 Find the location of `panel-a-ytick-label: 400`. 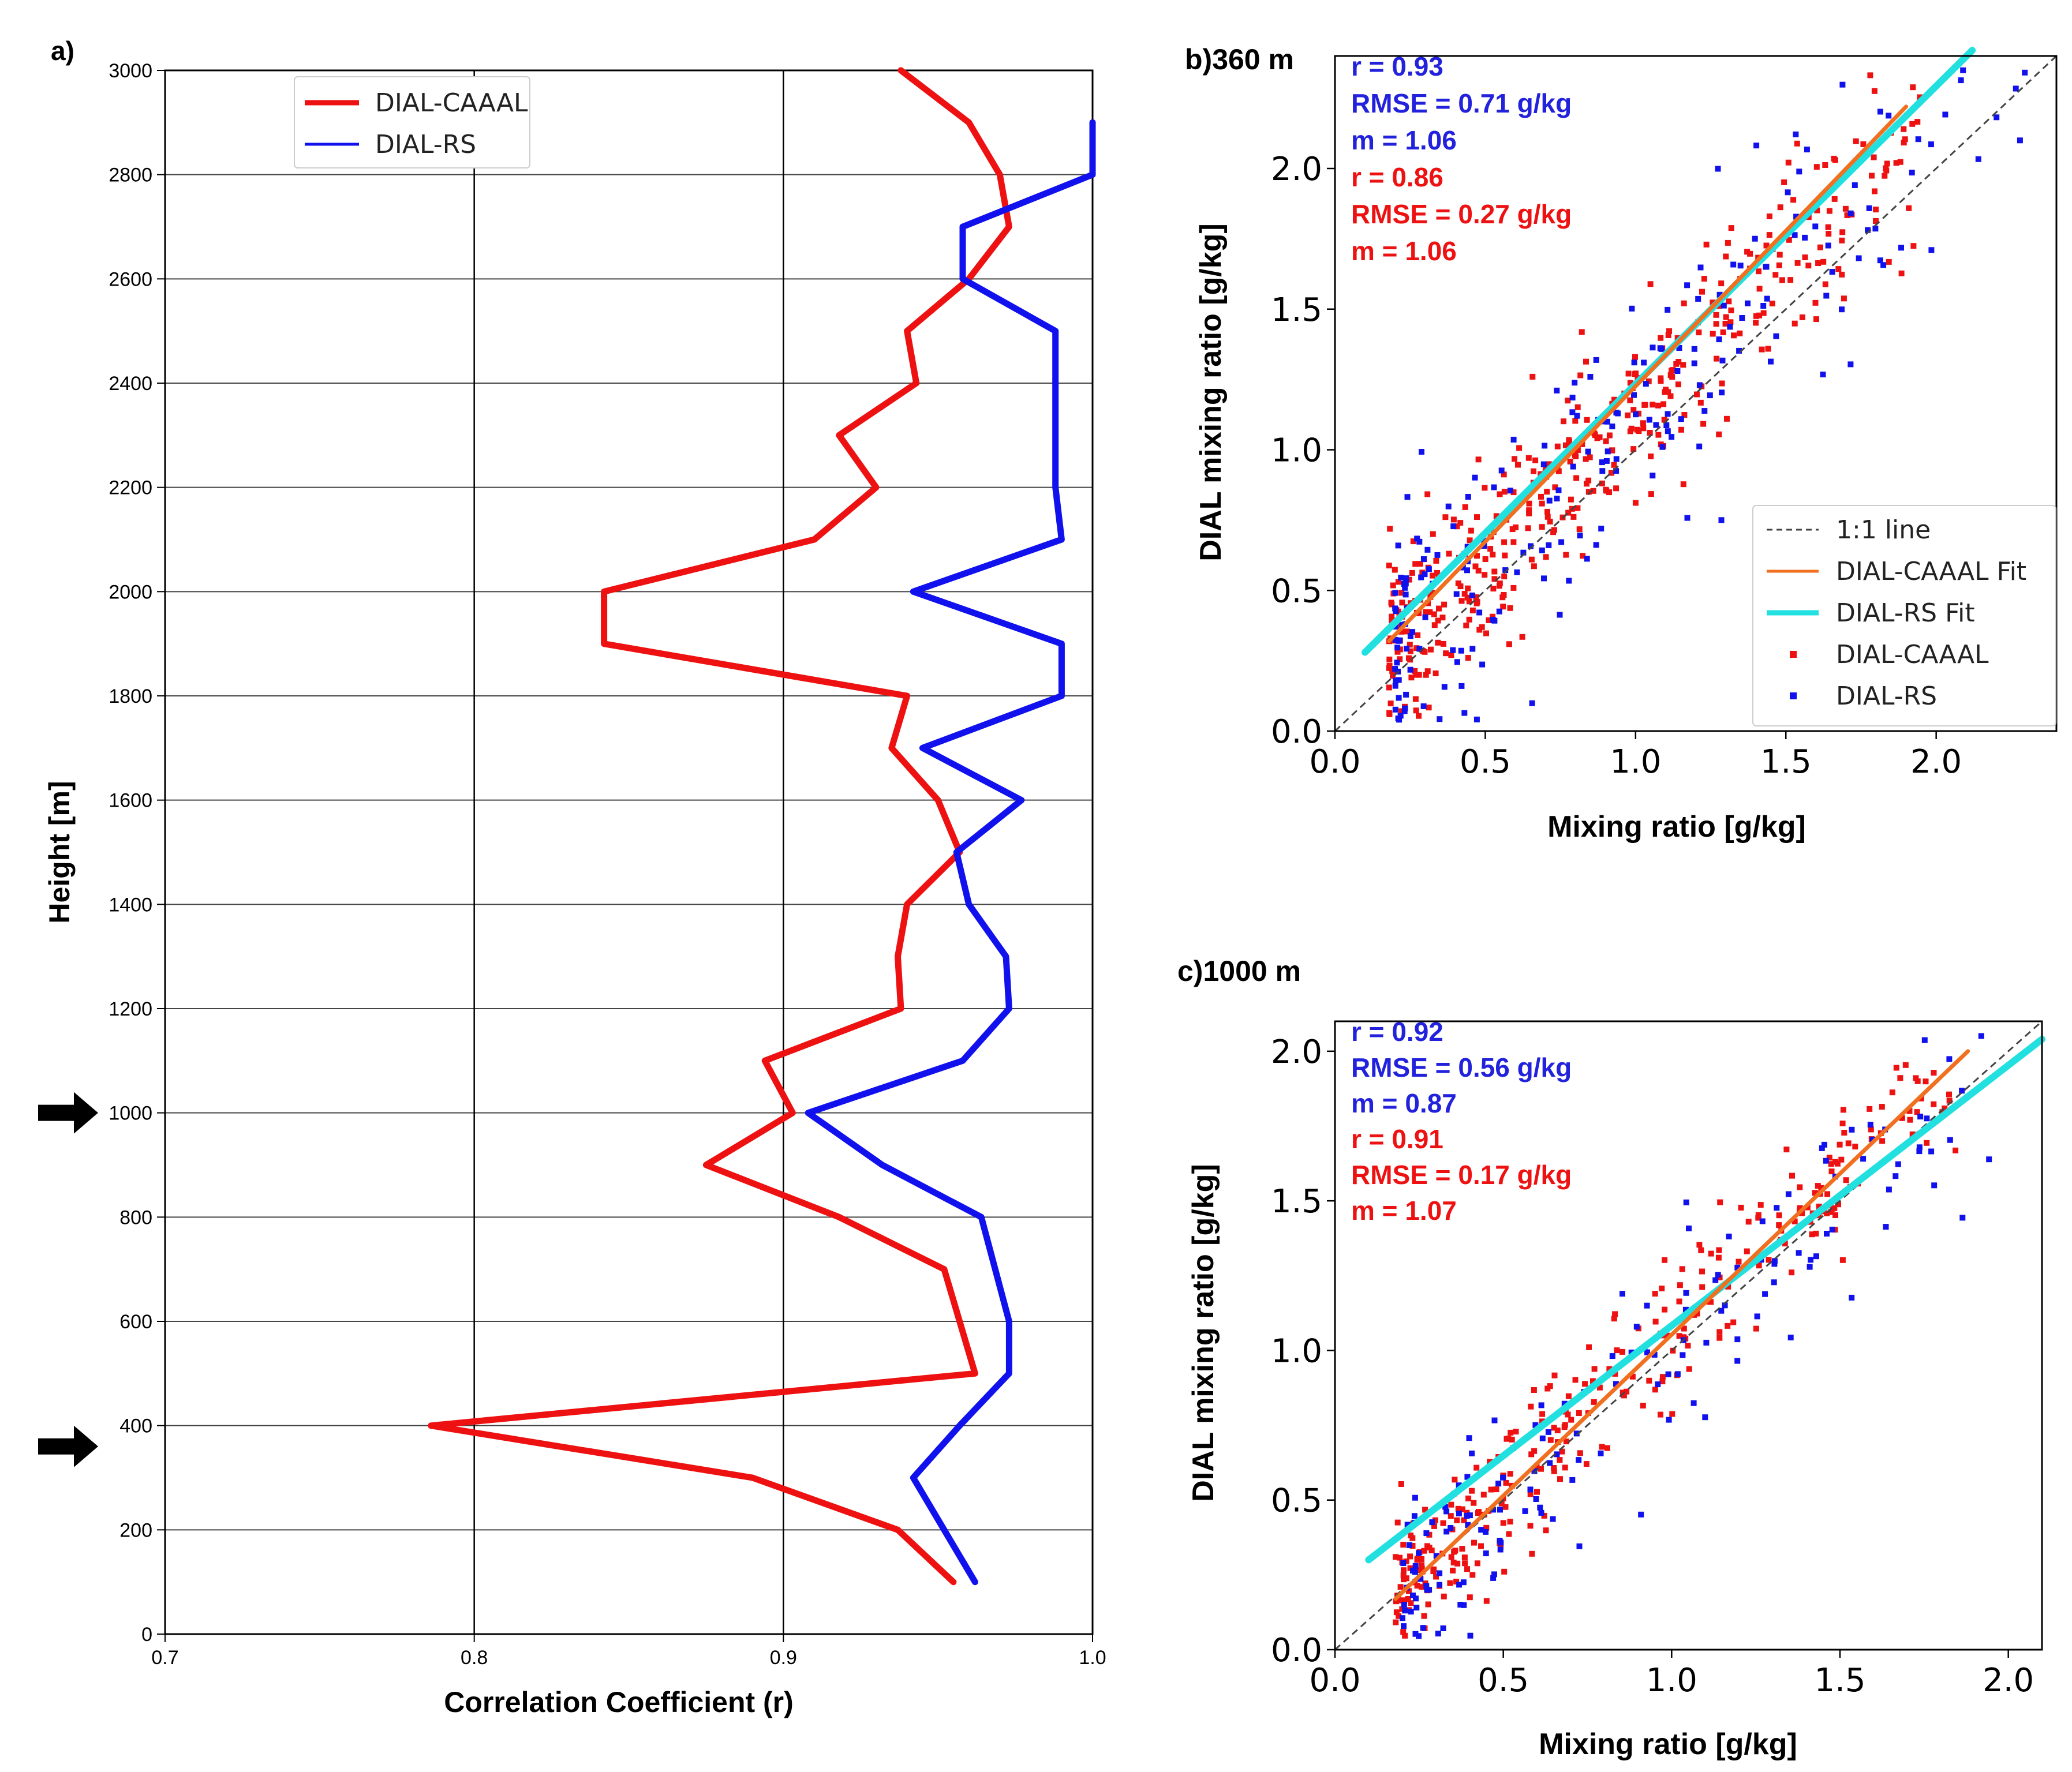

panel-a-ytick-label: 400 is located at coordinates (135, 1426).